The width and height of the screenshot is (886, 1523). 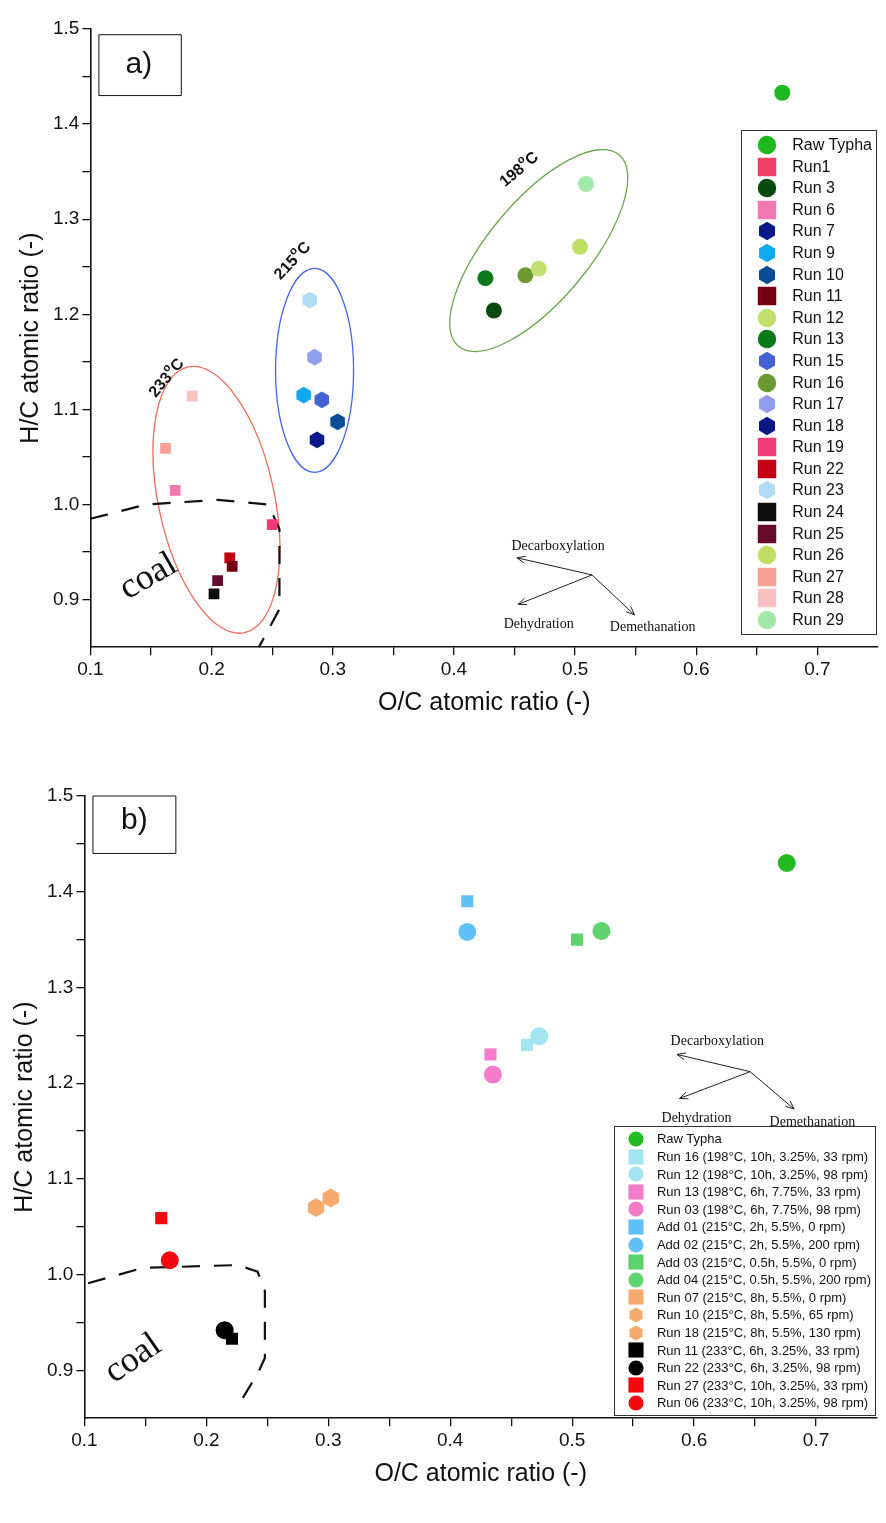 What do you see at coordinates (762, 1385) in the screenshot?
I see `legend-label: Run 27 (233°C, 10h, 3.25%, 33 rpm)` at bounding box center [762, 1385].